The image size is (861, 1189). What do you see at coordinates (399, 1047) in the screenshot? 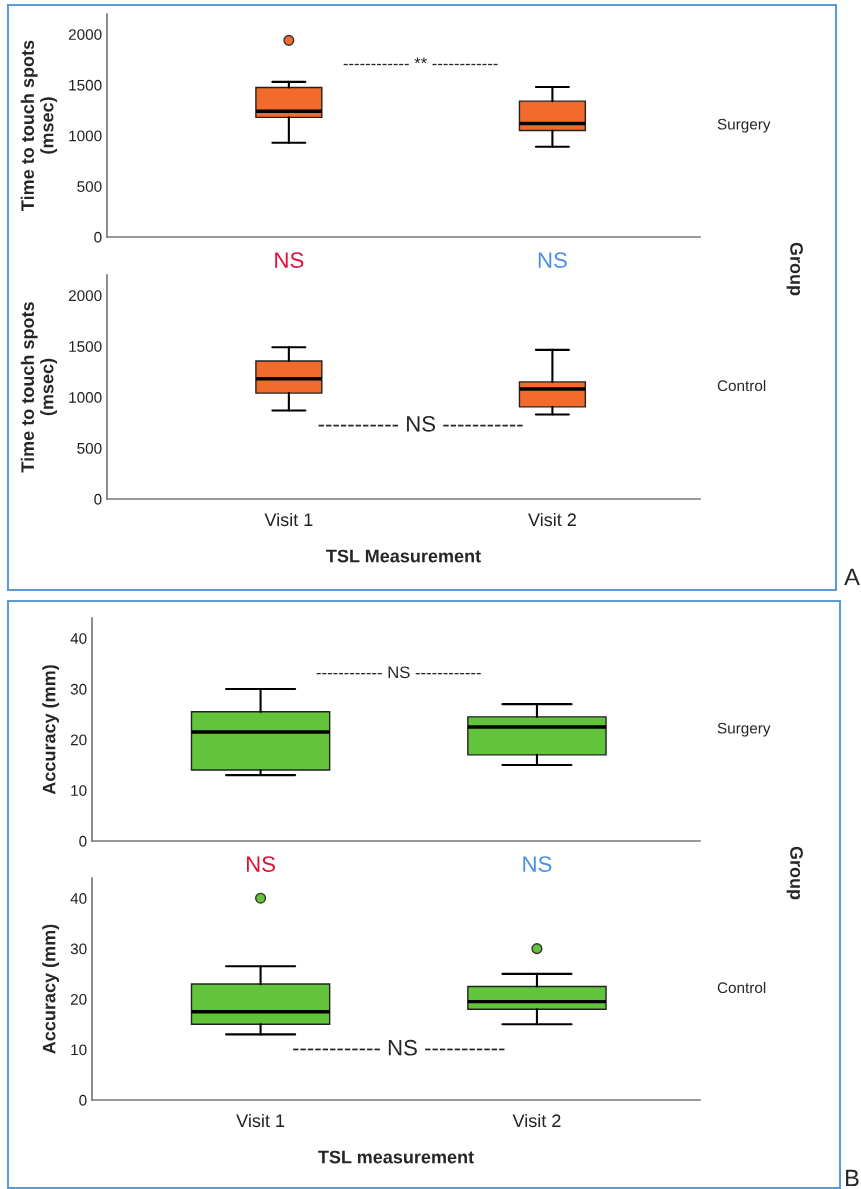
I see `annotation: ------------ NS -----------` at bounding box center [399, 1047].